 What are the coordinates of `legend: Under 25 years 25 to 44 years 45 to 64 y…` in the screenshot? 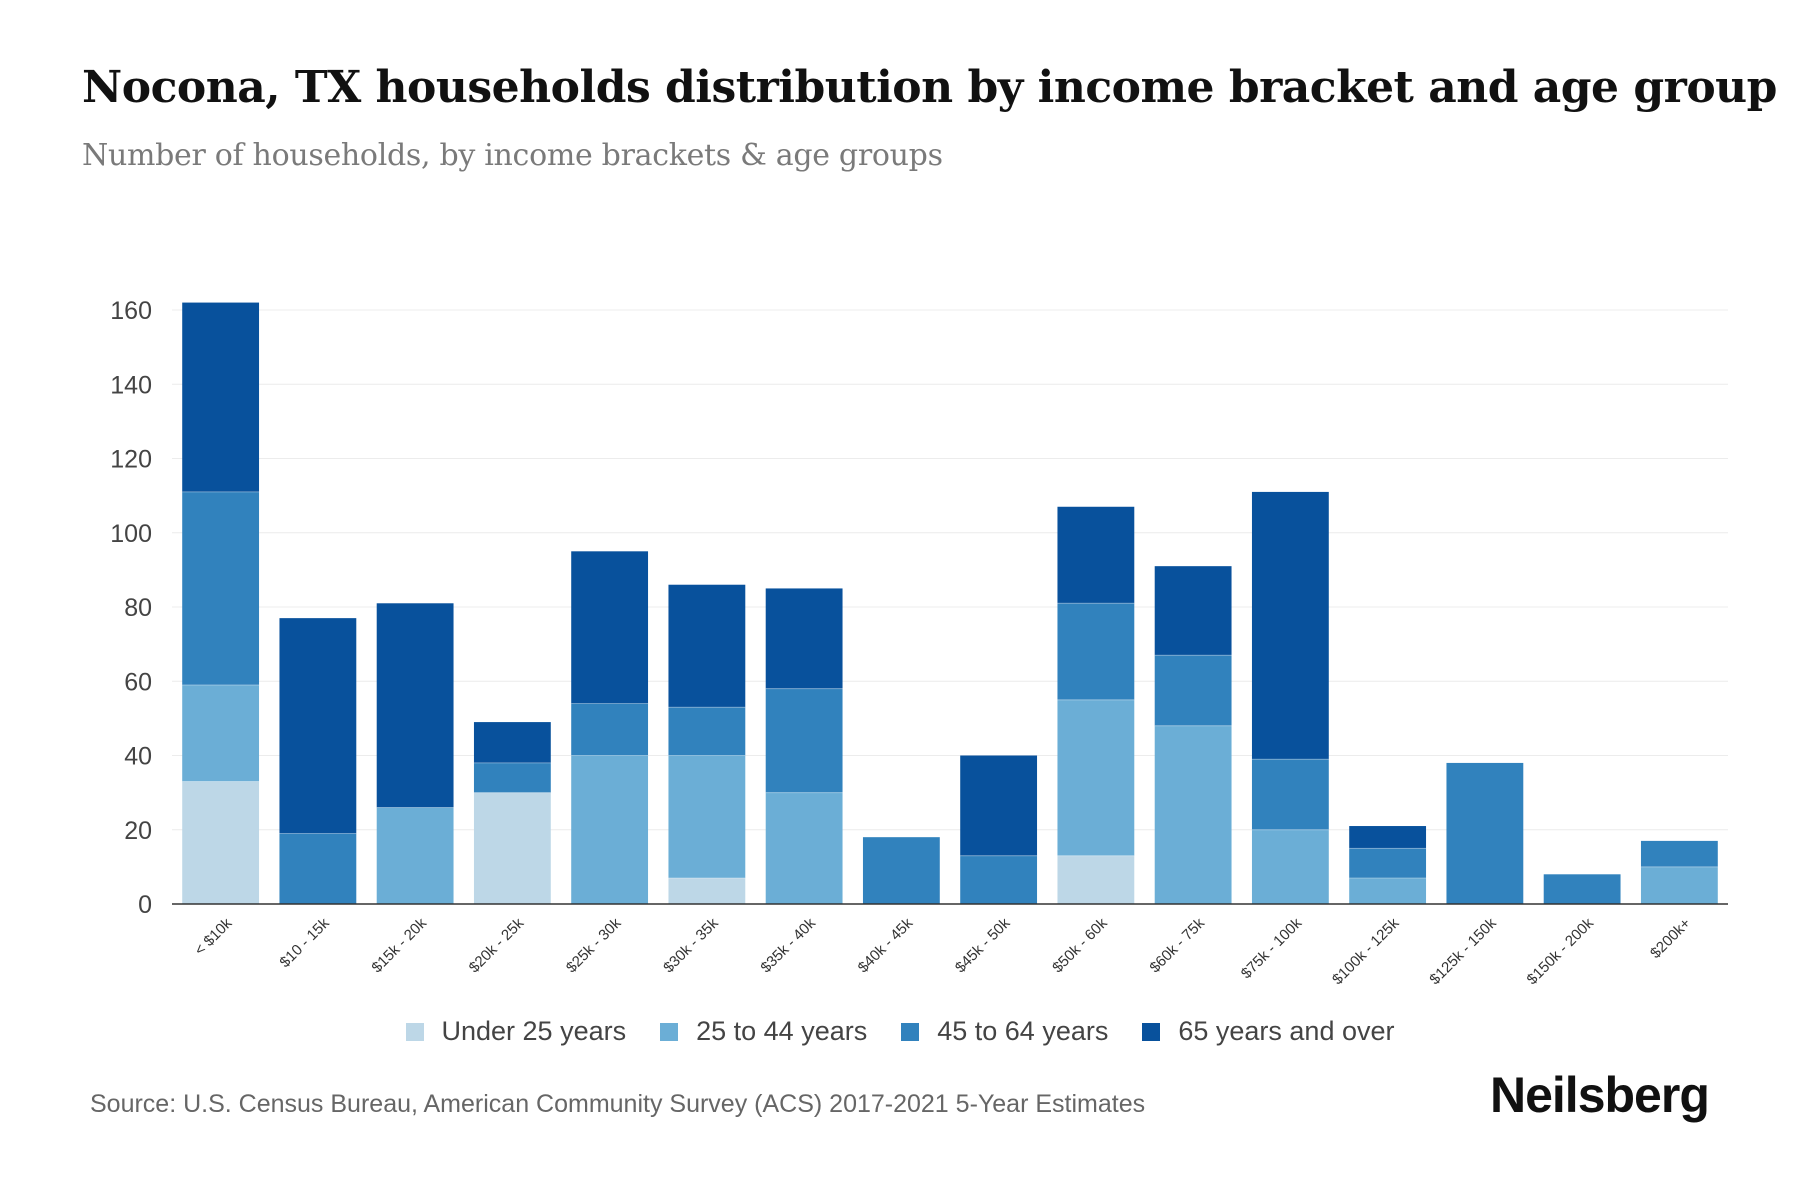 It's located at (900, 1031).